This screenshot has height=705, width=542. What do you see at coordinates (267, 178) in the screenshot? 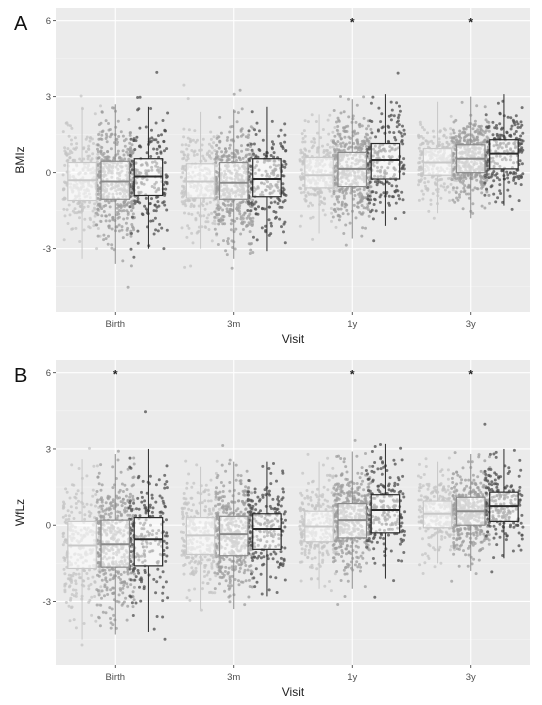
I see `box` at bounding box center [267, 178].